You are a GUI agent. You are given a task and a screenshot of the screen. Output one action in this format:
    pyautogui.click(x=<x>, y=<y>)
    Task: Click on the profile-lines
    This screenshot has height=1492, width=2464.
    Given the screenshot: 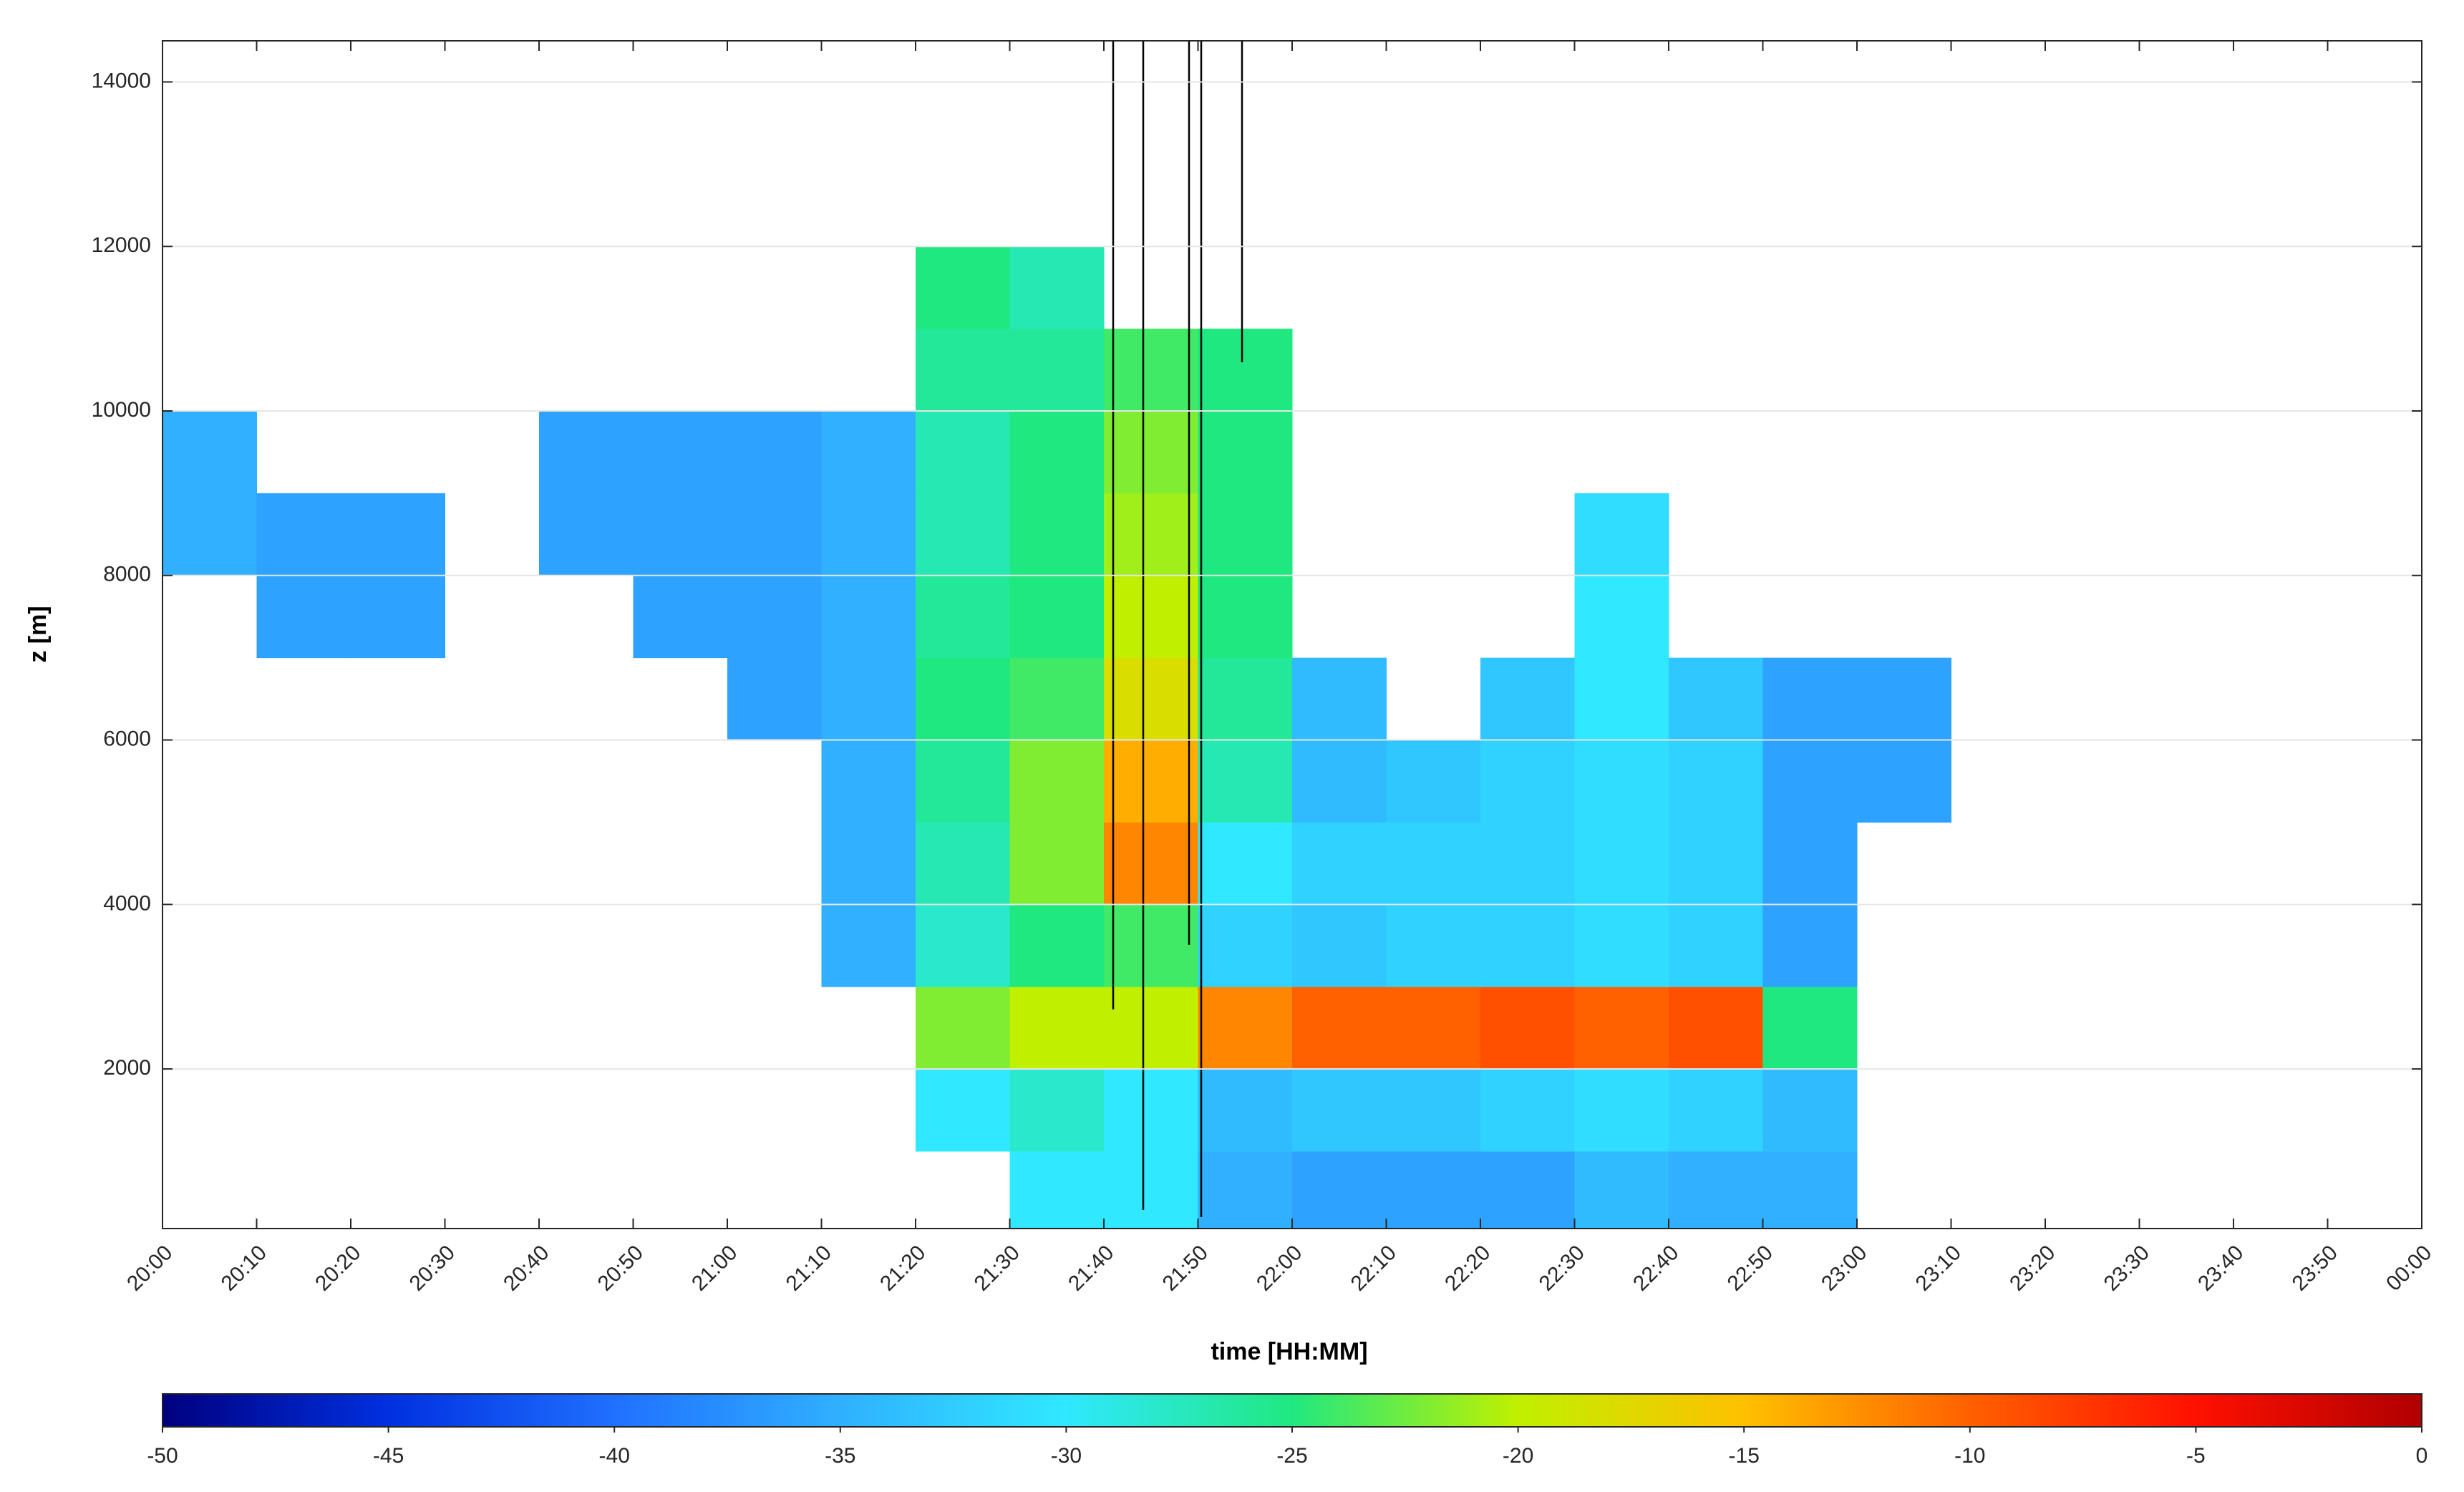 What is the action you would take?
    pyautogui.click(x=1177, y=629)
    